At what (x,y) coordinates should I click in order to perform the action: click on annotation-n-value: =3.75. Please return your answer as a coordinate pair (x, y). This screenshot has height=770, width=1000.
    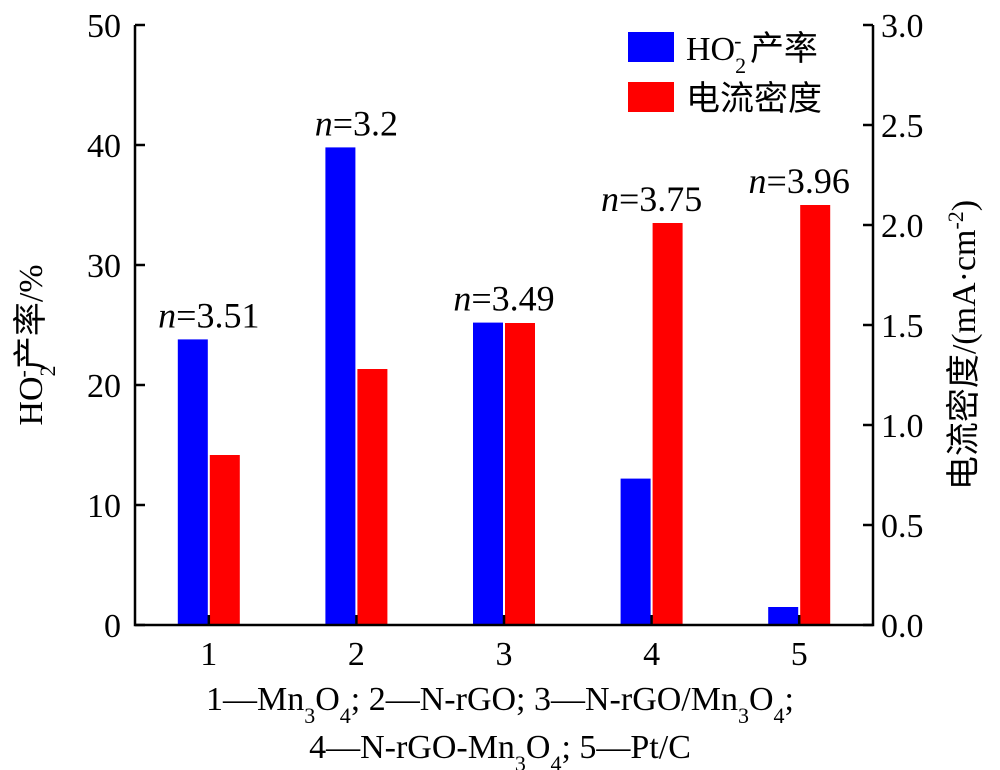
    Looking at the image, I should click on (660, 199).